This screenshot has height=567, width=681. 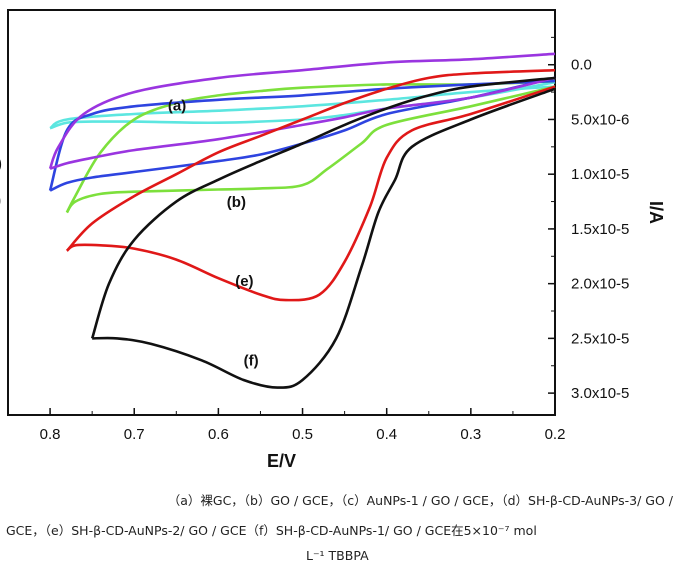 I want to click on y-tick-label: 0.0, so click(x=581, y=65).